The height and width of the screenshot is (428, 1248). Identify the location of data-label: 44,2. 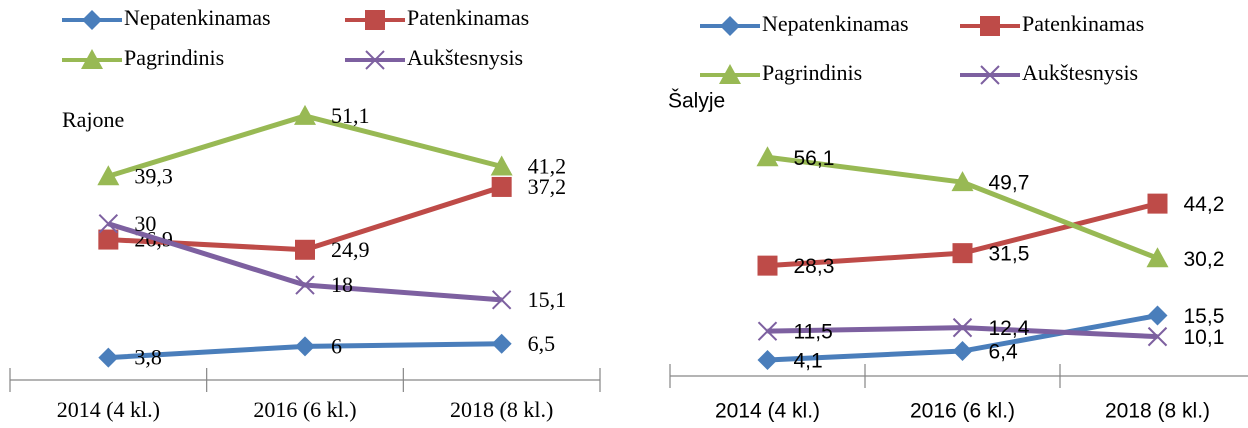
(1204, 204).